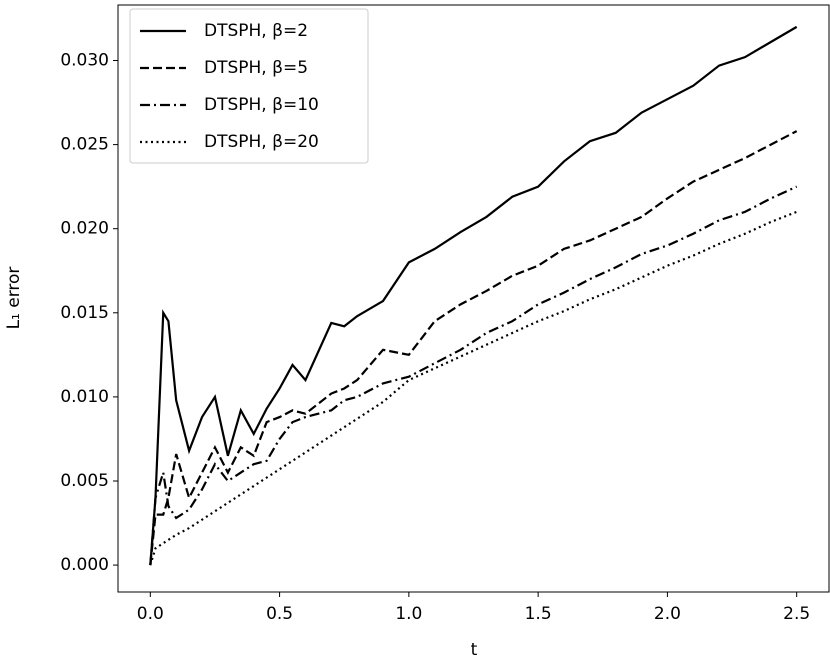  What do you see at coordinates (84, 229) in the screenshot?
I see `y-tick-label: 0.020` at bounding box center [84, 229].